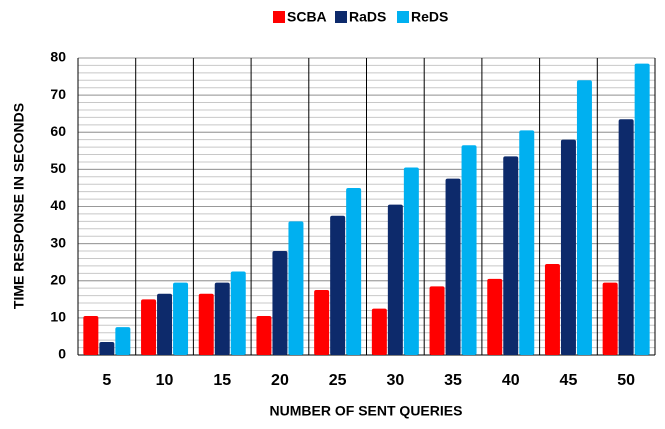 This screenshot has width=665, height=429. Describe the element at coordinates (106, 380) in the screenshot. I see `x-tick-label: 5` at that location.